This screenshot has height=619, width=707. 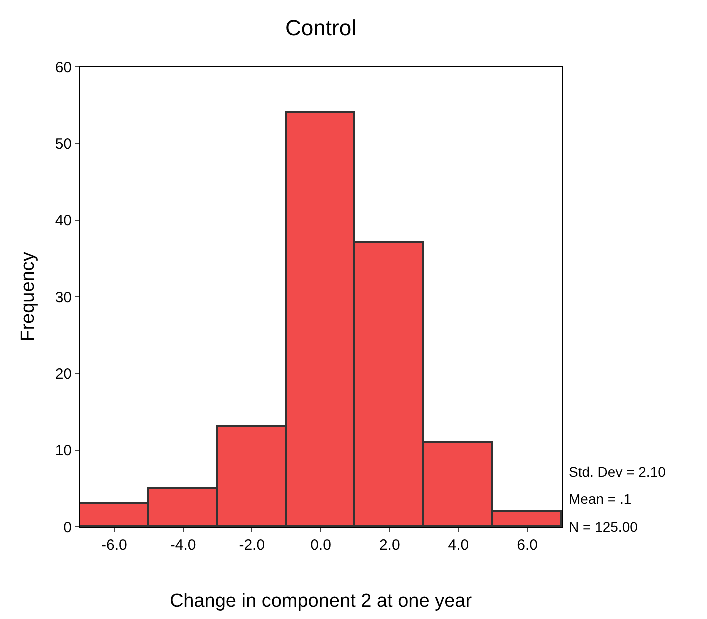 What do you see at coordinates (321, 601) in the screenshot?
I see `x-axis-title: Change in component 2 at one year` at bounding box center [321, 601].